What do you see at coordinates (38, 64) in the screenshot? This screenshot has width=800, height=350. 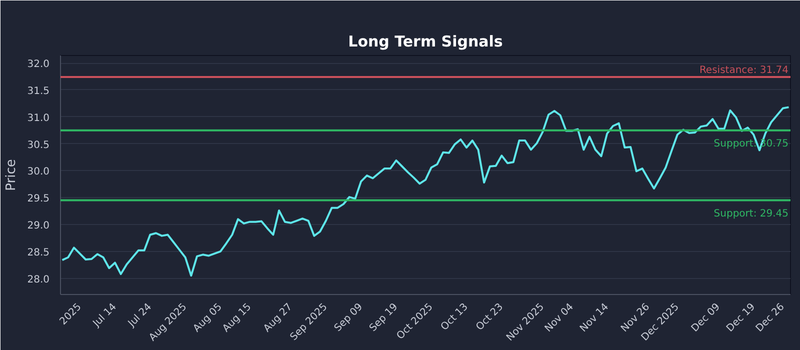 I see `y-tick-label: 32.0` at bounding box center [38, 64].